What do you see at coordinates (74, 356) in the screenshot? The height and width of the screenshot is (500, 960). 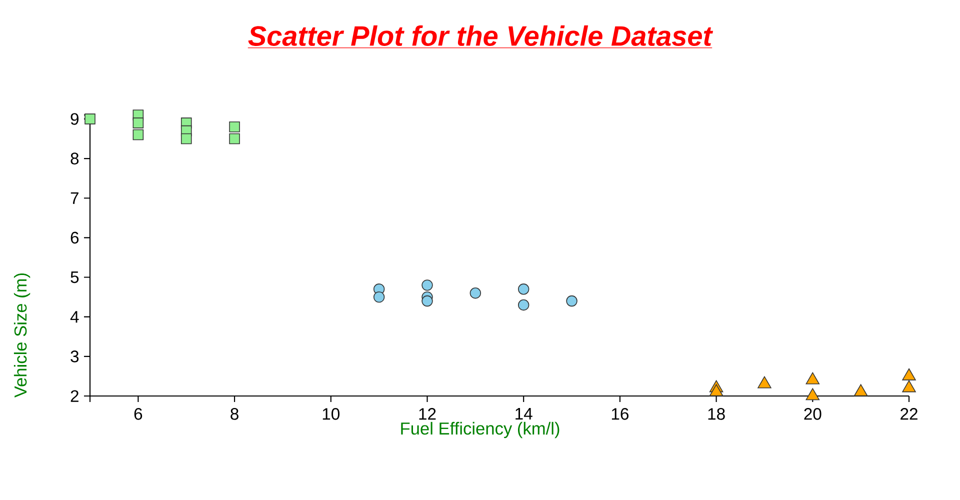 I see `y-tick-label: 3` at bounding box center [74, 356].